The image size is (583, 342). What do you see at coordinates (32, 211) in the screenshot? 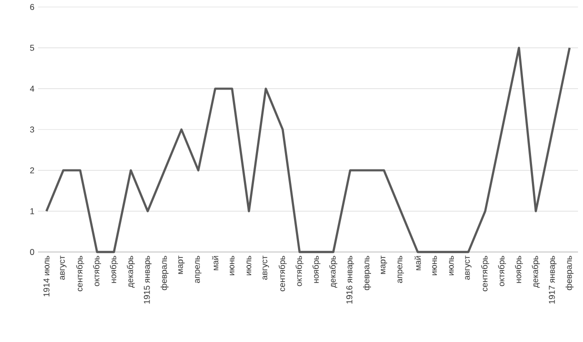
I see `y-tick-label: 1` at bounding box center [32, 211].